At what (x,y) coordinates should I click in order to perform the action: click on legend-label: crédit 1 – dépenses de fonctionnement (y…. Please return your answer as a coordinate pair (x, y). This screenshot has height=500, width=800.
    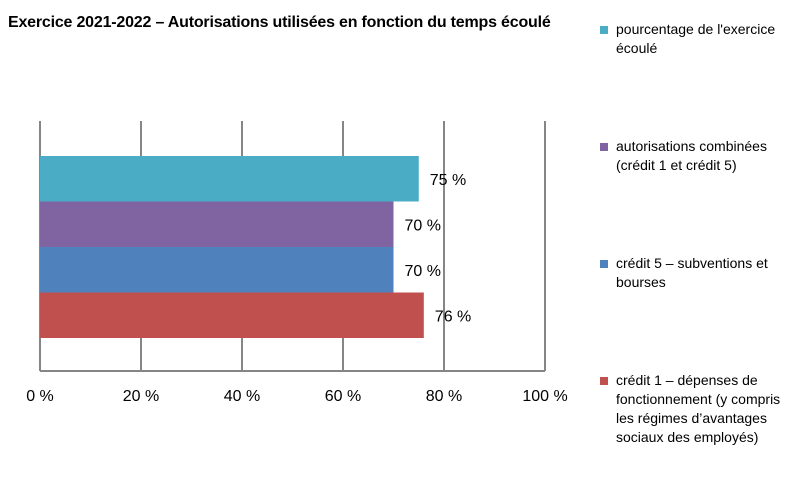
    Looking at the image, I should click on (698, 408).